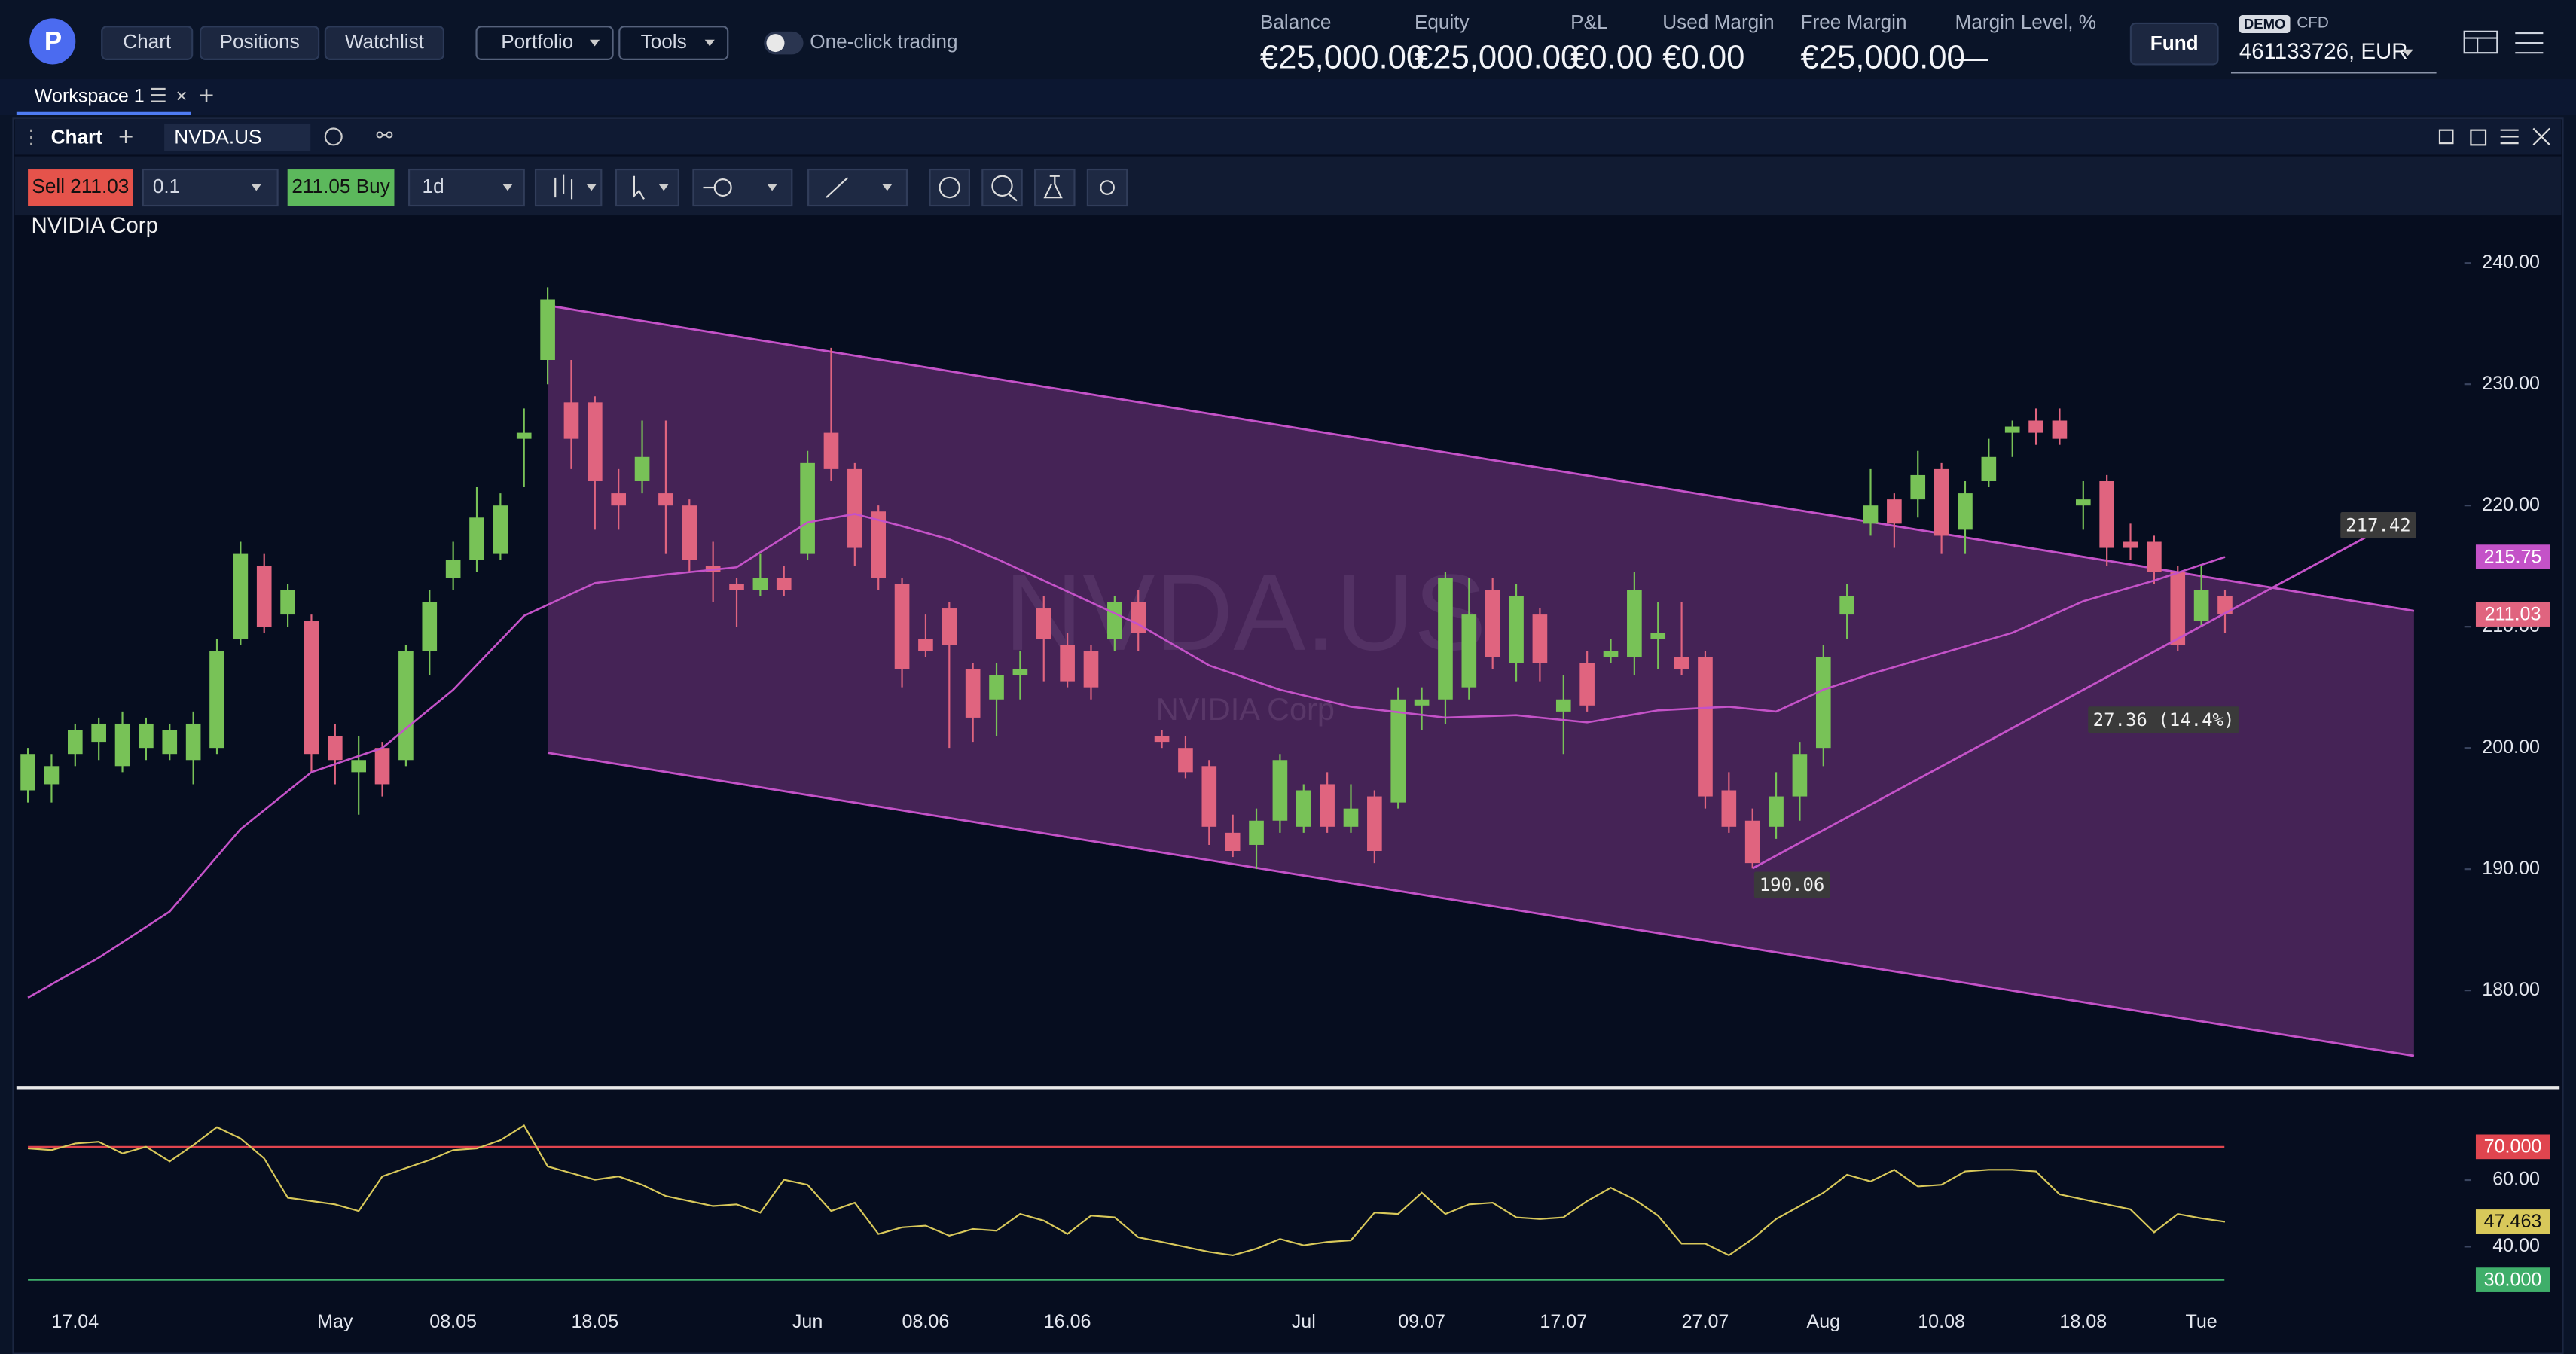 The height and width of the screenshot is (1354, 2576). I want to click on quantity: 0.1, so click(167, 186).